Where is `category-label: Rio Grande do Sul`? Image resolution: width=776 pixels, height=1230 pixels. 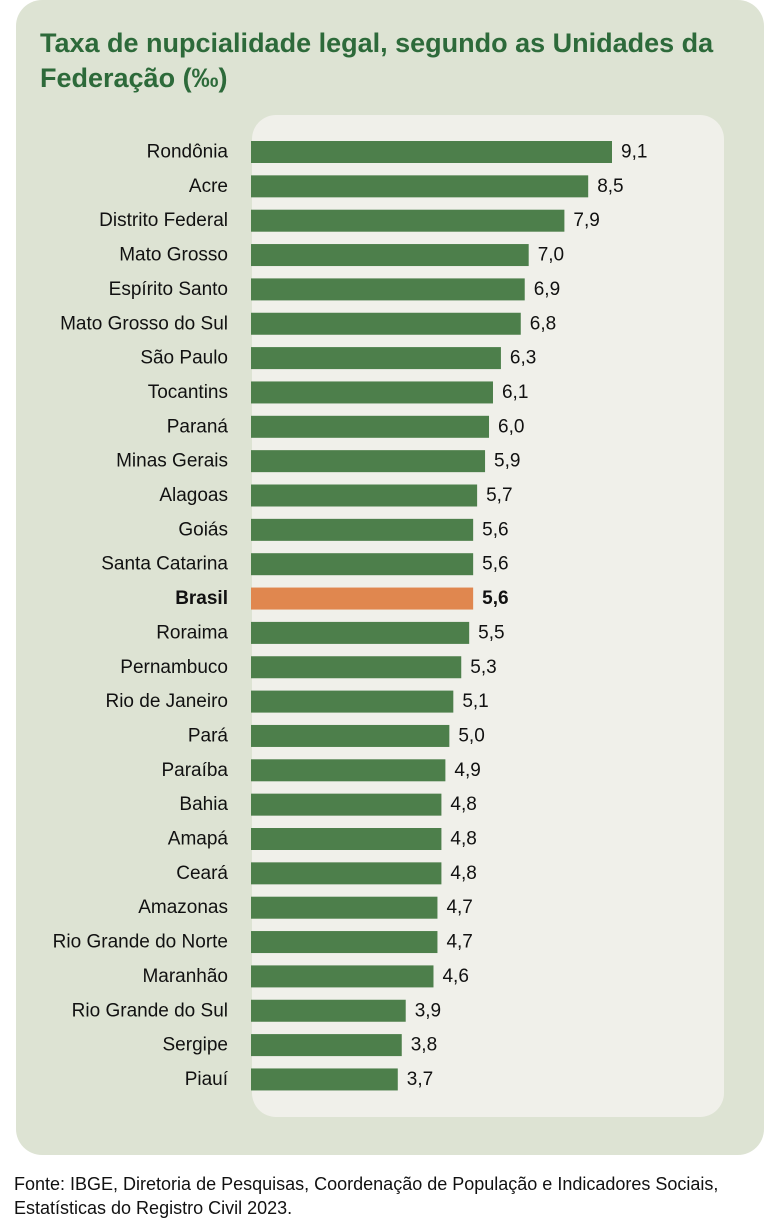 category-label: Rio Grande do Sul is located at coordinates (150, 1010).